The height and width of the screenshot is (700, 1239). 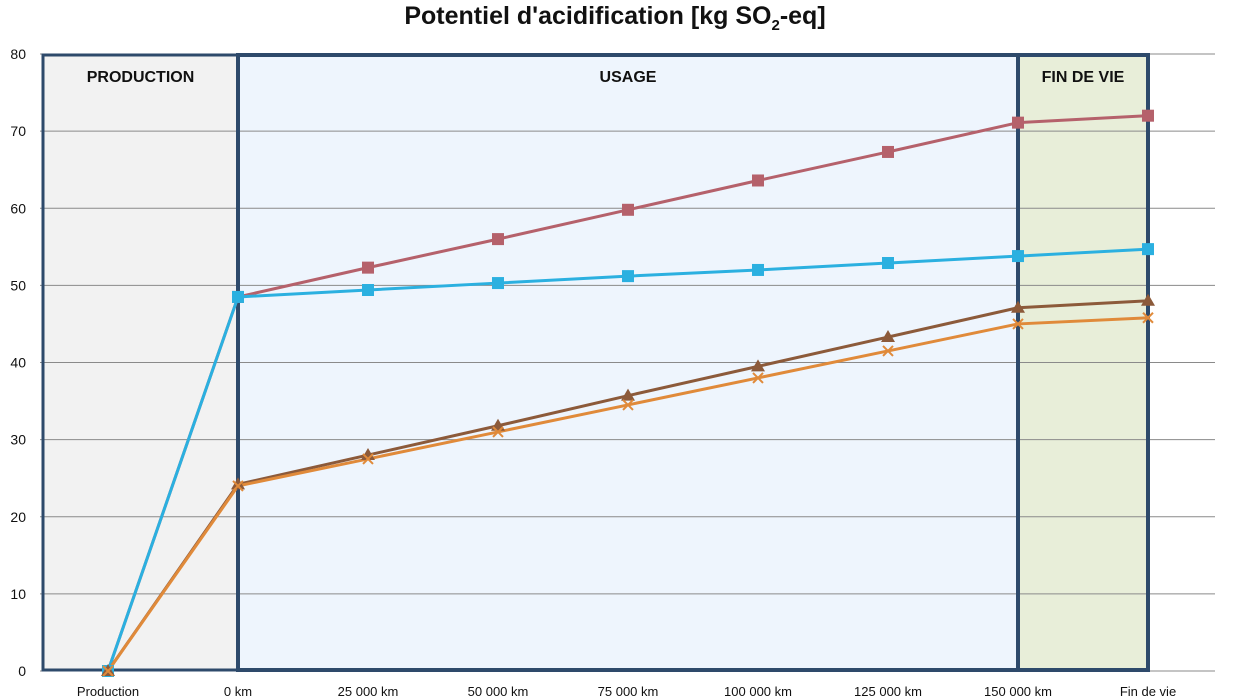 I want to click on y-tick-label: 0, so click(x=22, y=671).